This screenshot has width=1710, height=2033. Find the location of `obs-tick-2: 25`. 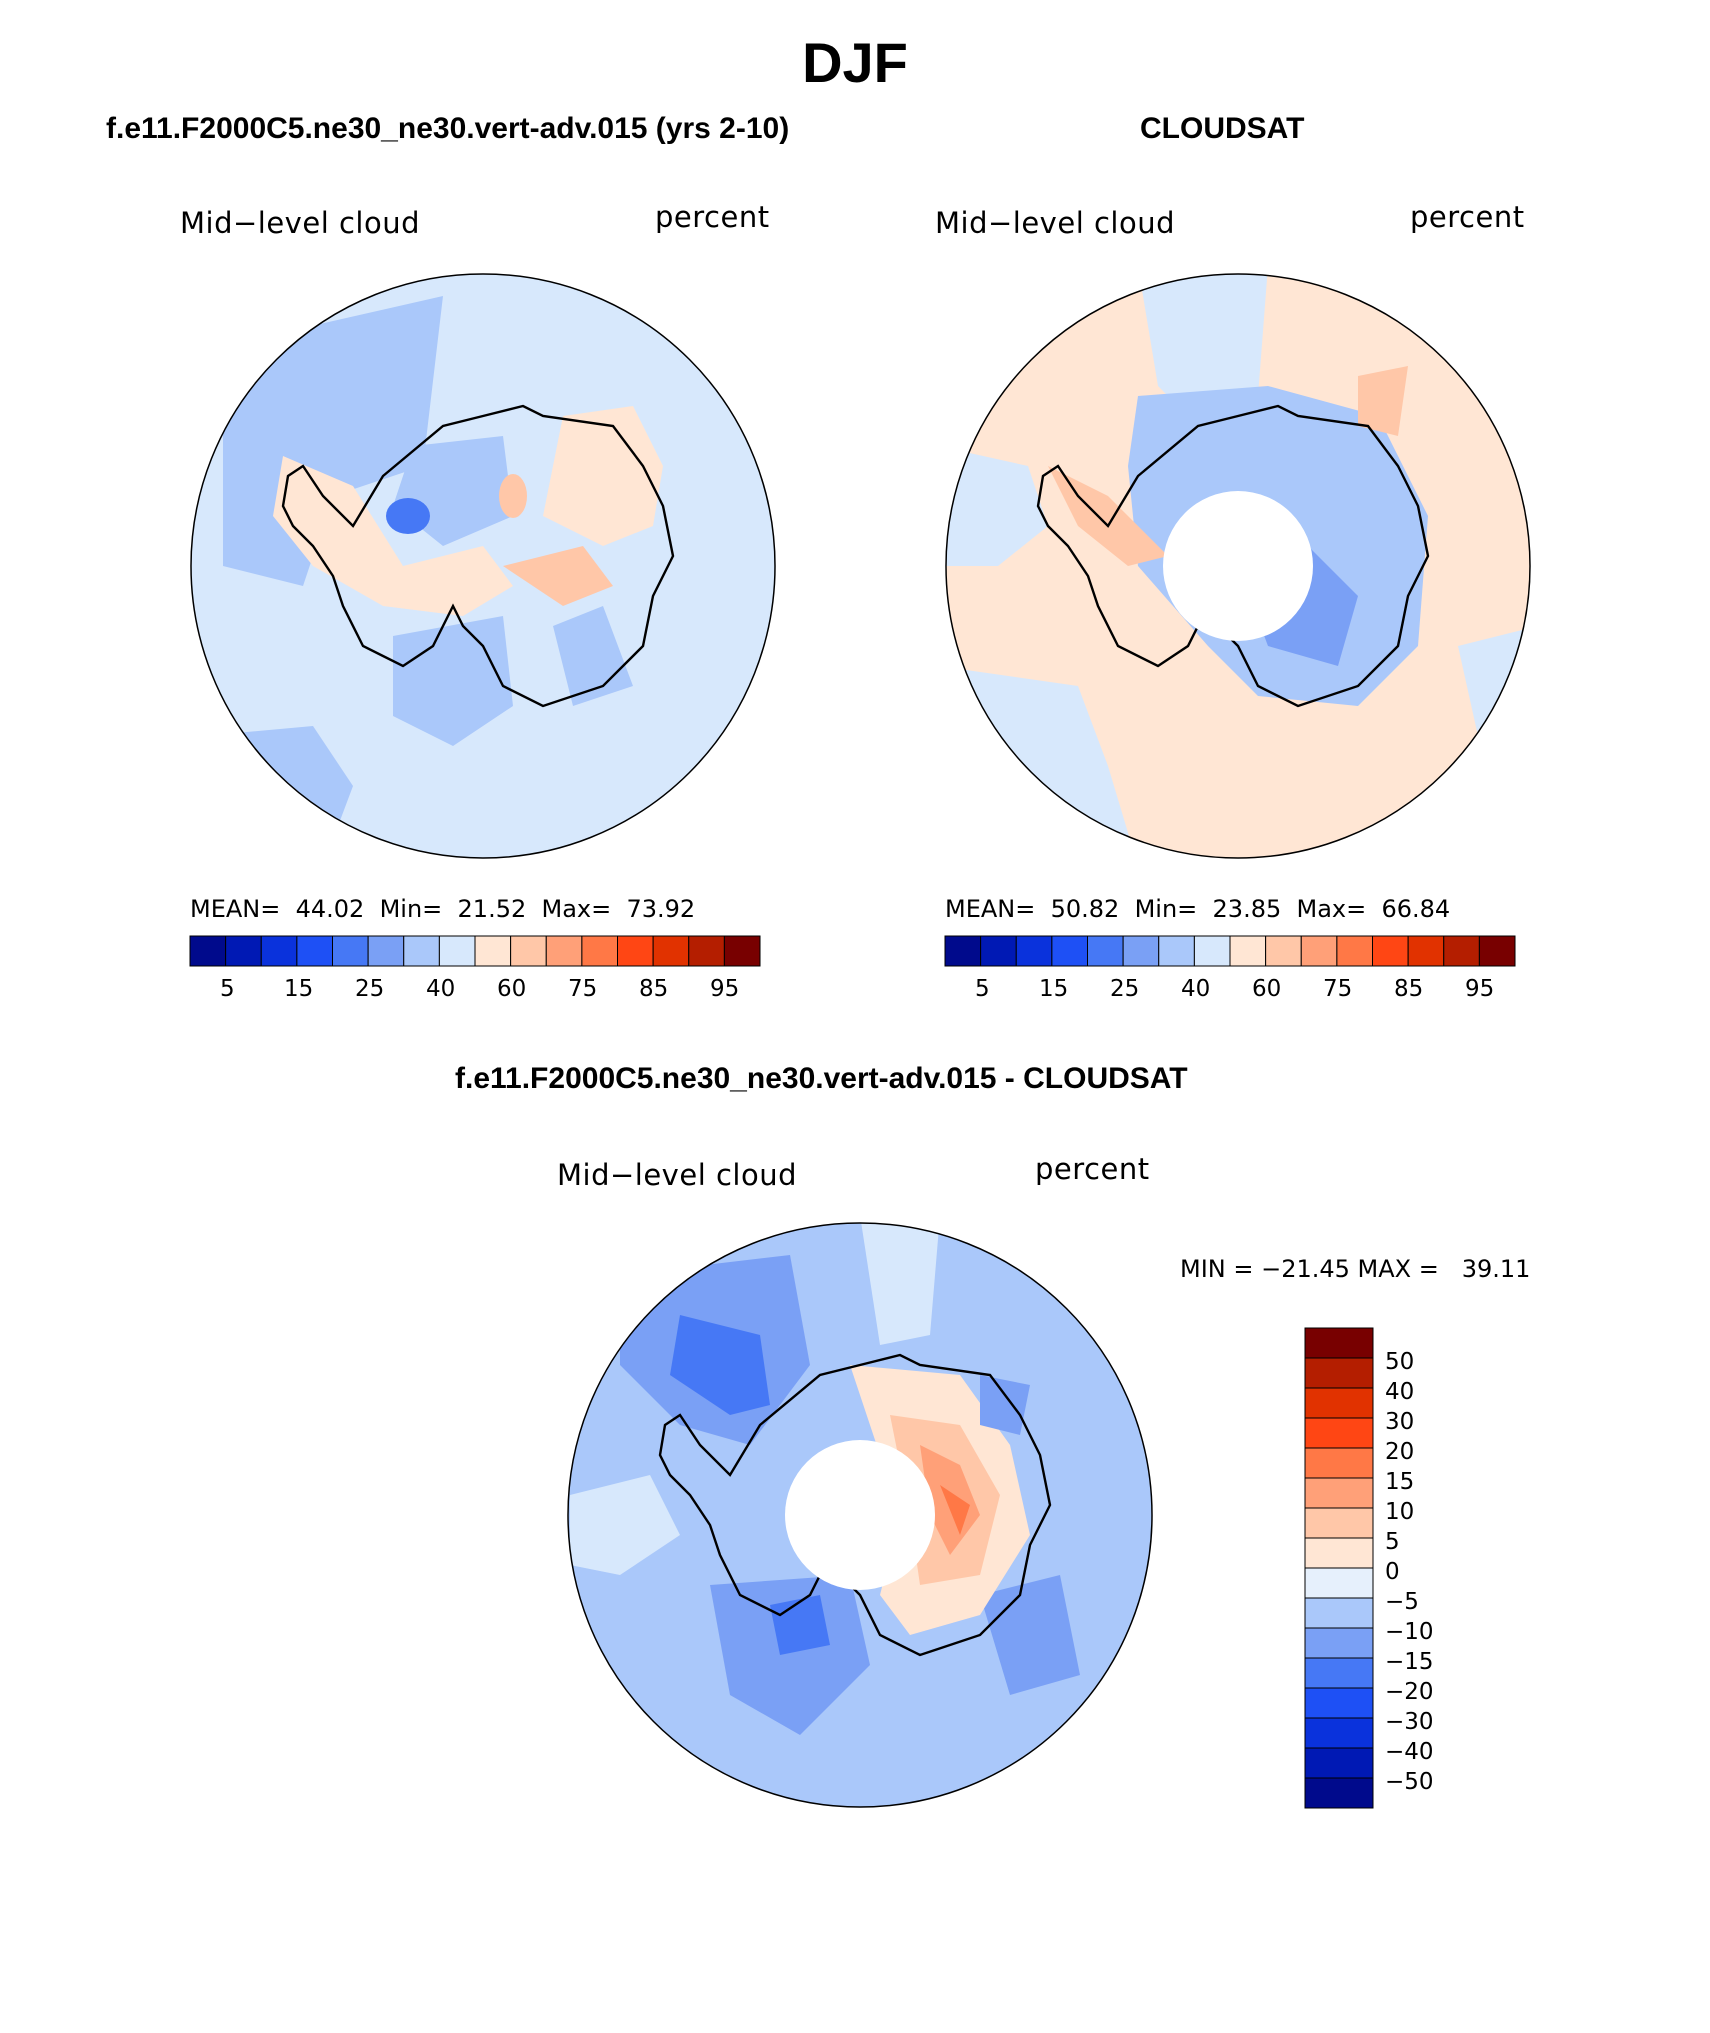

obs-tick-2: 25 is located at coordinates (1125, 989).